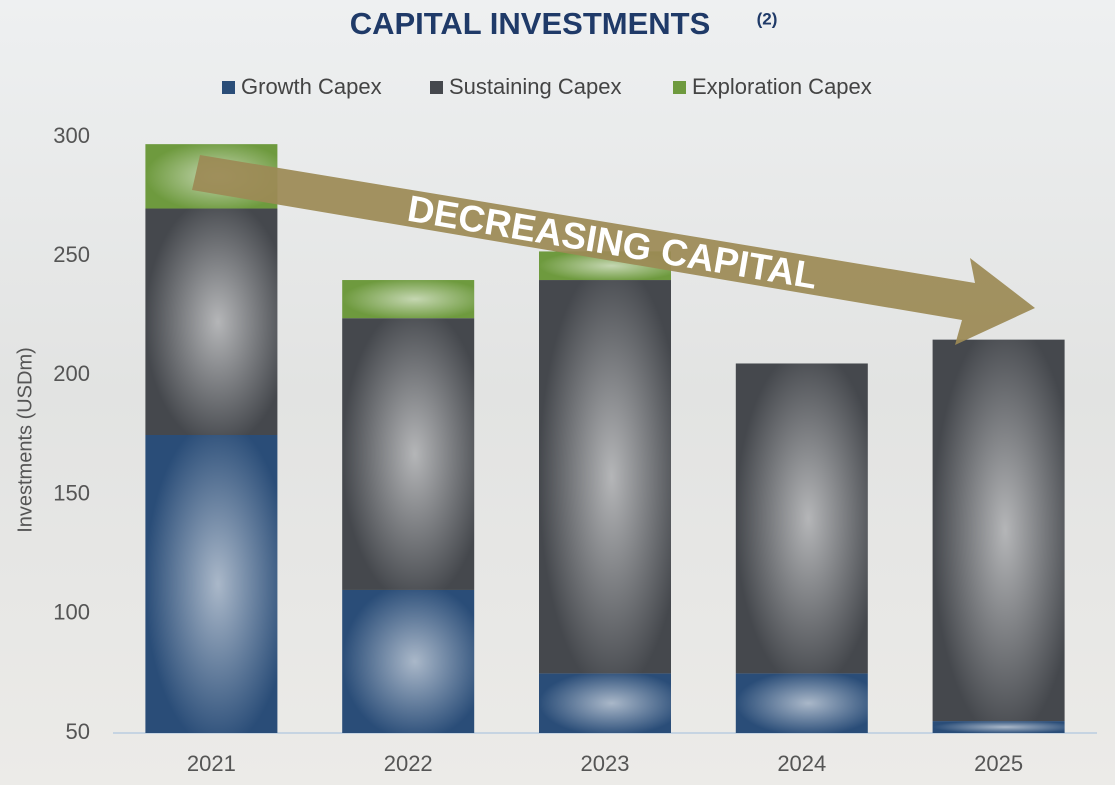 This screenshot has width=1115, height=785. I want to click on legend-label: Sustaining Capex, so click(535, 86).